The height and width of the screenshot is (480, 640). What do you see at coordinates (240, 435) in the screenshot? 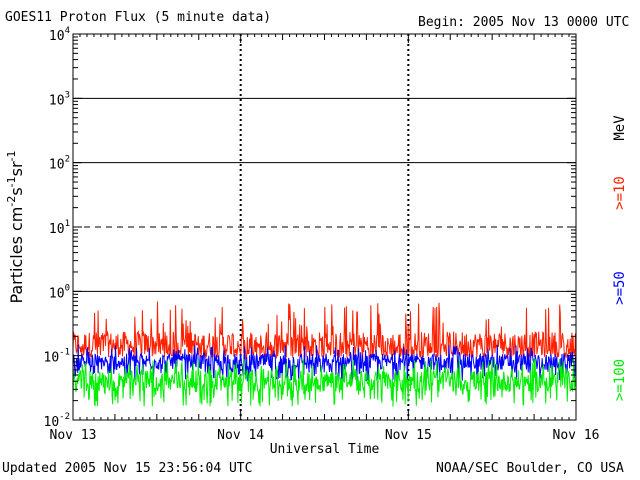
I see `x-tick-label: Nov 14` at bounding box center [240, 435].